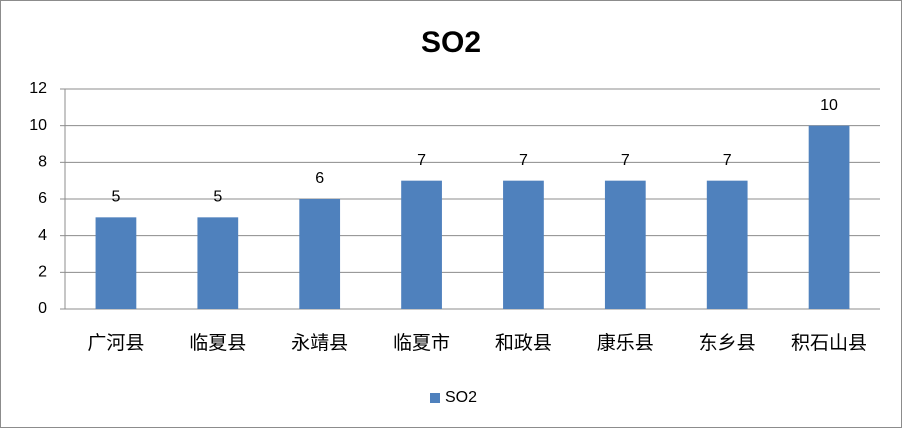  I want to click on y-tick-label: 6, so click(42, 198).